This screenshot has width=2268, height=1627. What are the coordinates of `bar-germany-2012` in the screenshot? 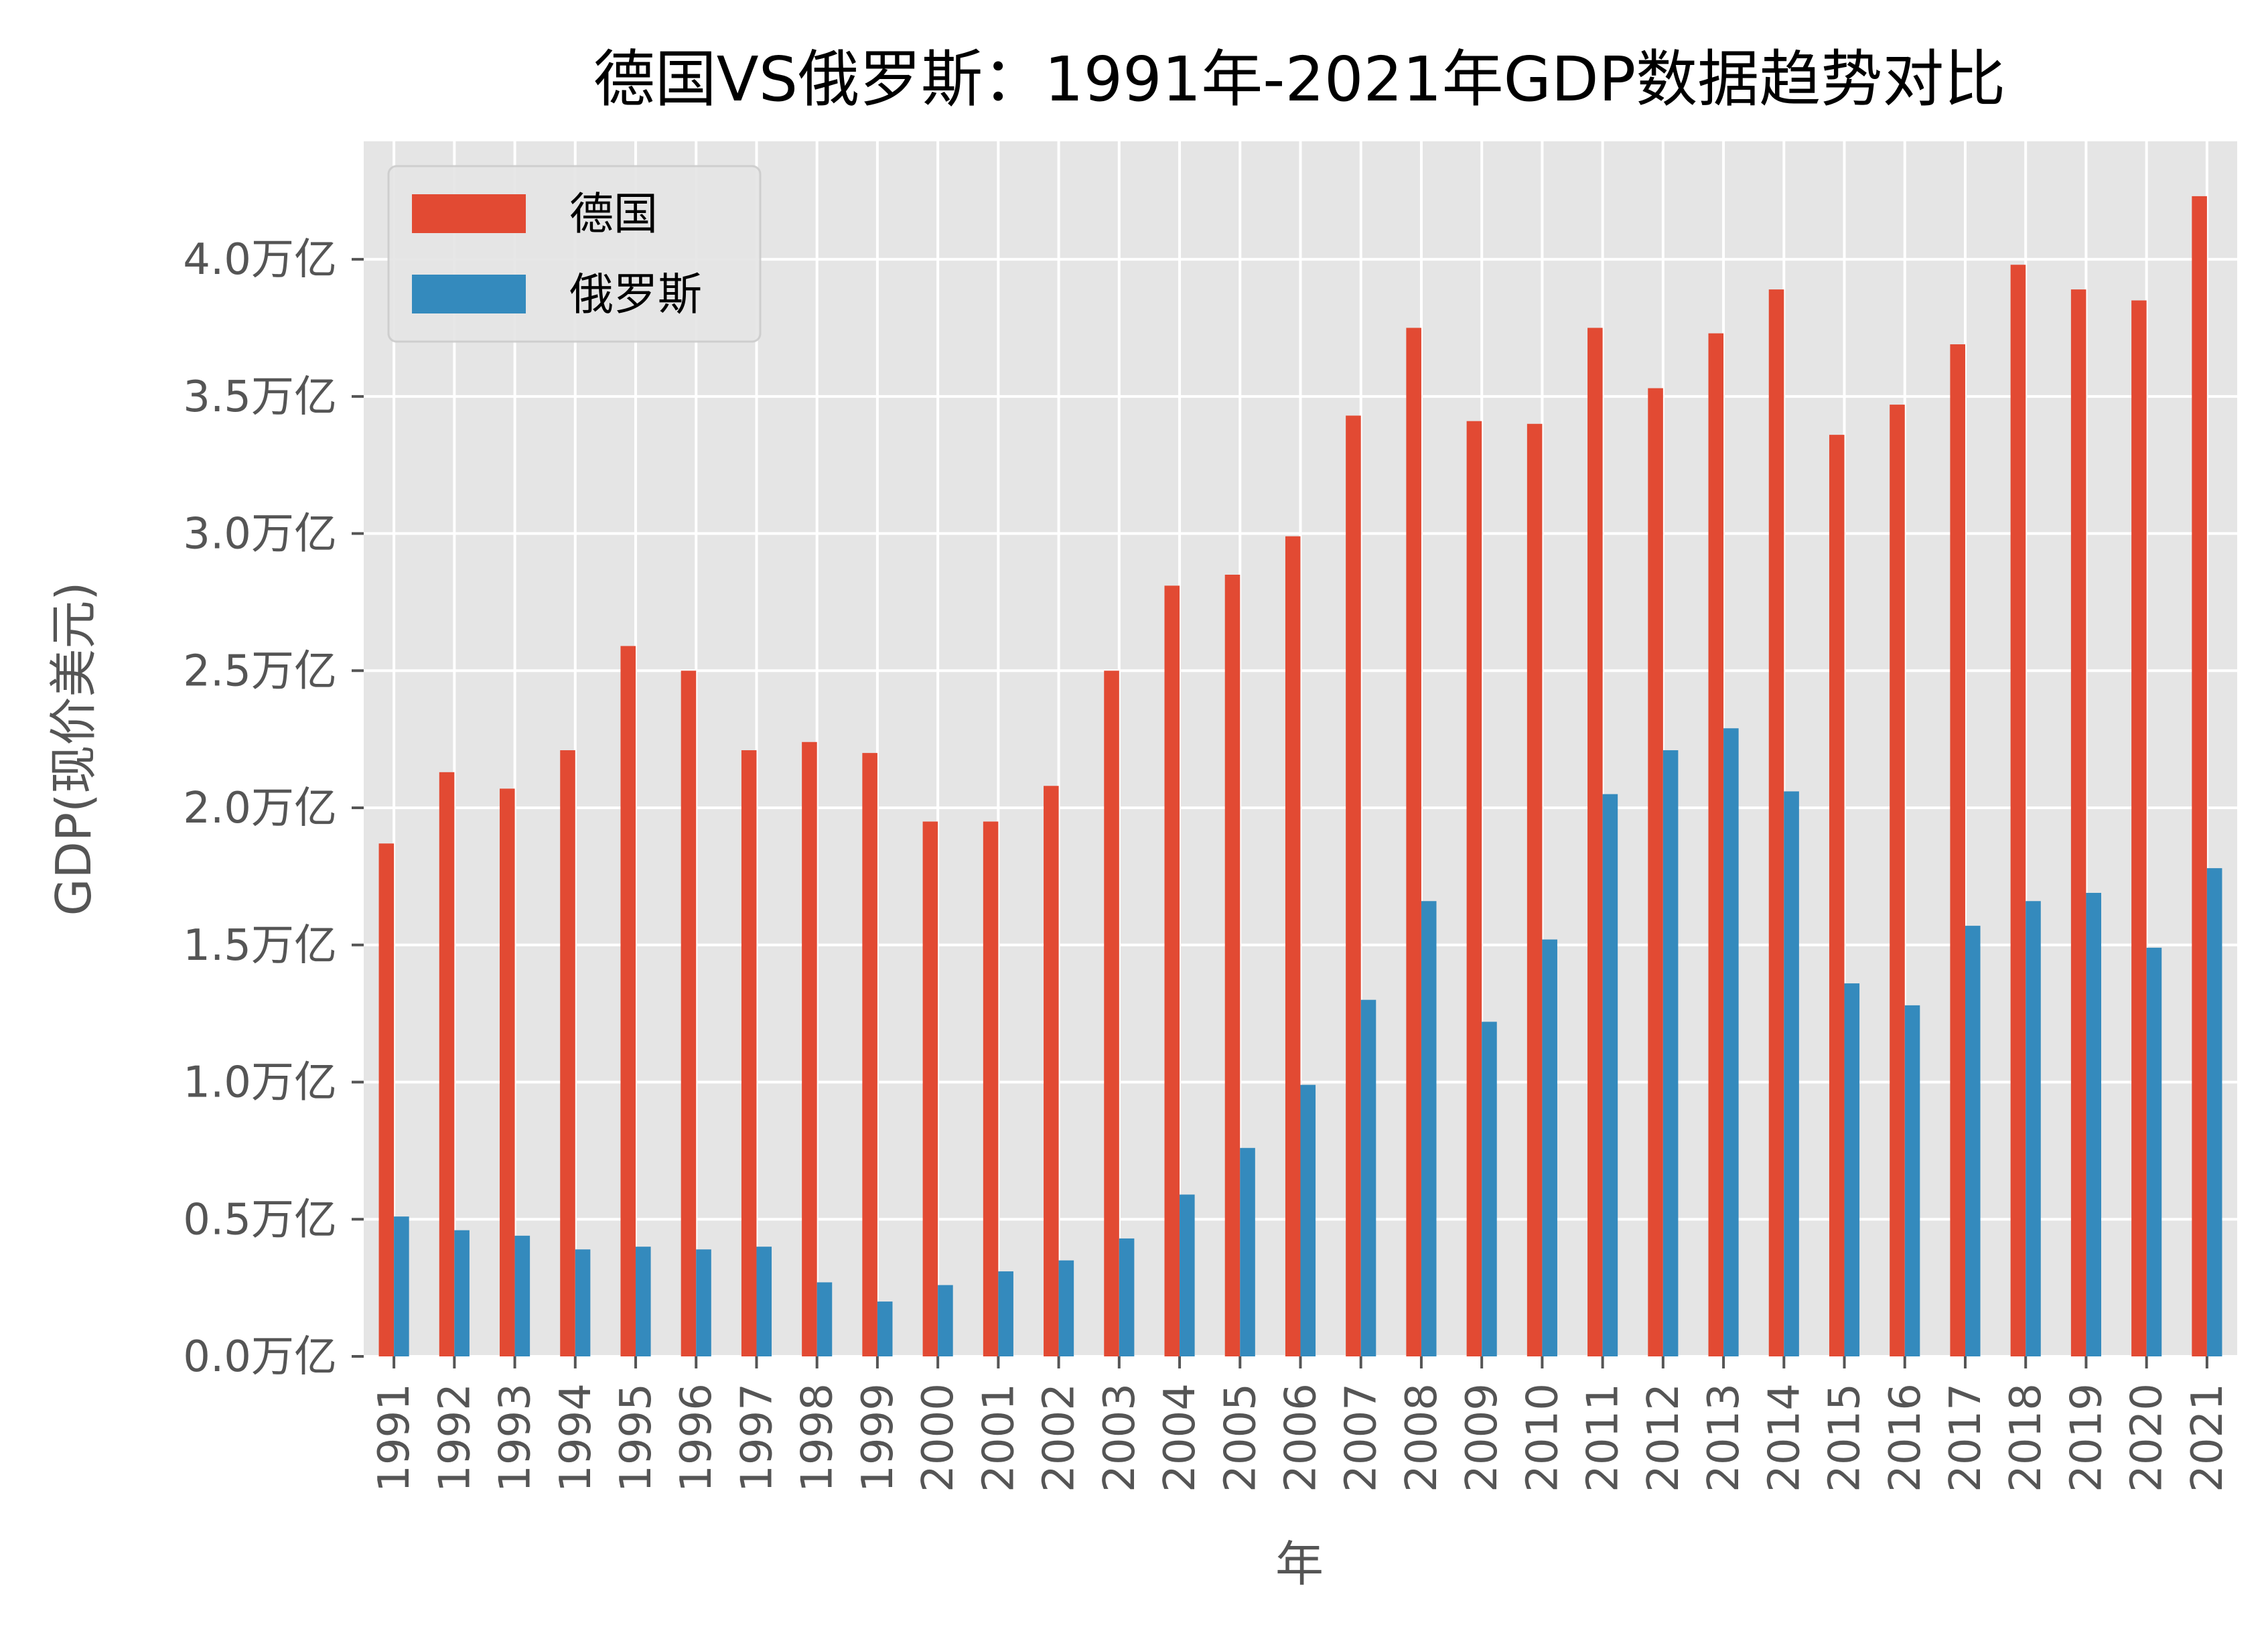 It's located at (1655, 872).